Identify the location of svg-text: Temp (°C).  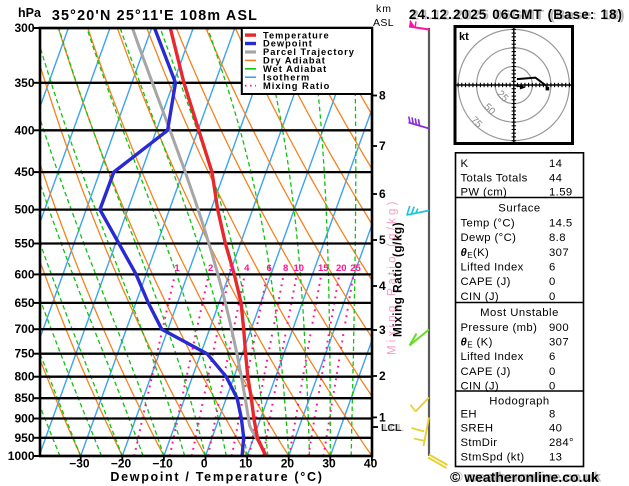
(488, 223).